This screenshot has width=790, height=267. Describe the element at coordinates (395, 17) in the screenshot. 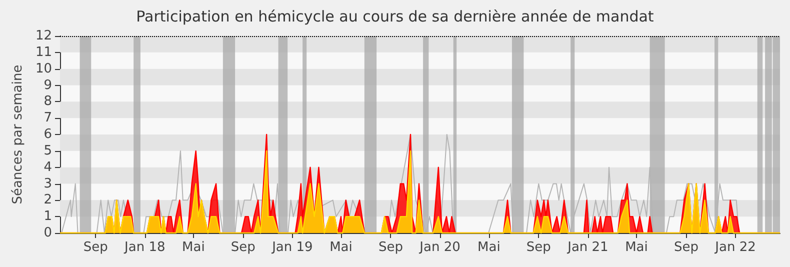

I see `chart-title: Participation en hémicycle au cours de sa dernière année de mandat` at that location.